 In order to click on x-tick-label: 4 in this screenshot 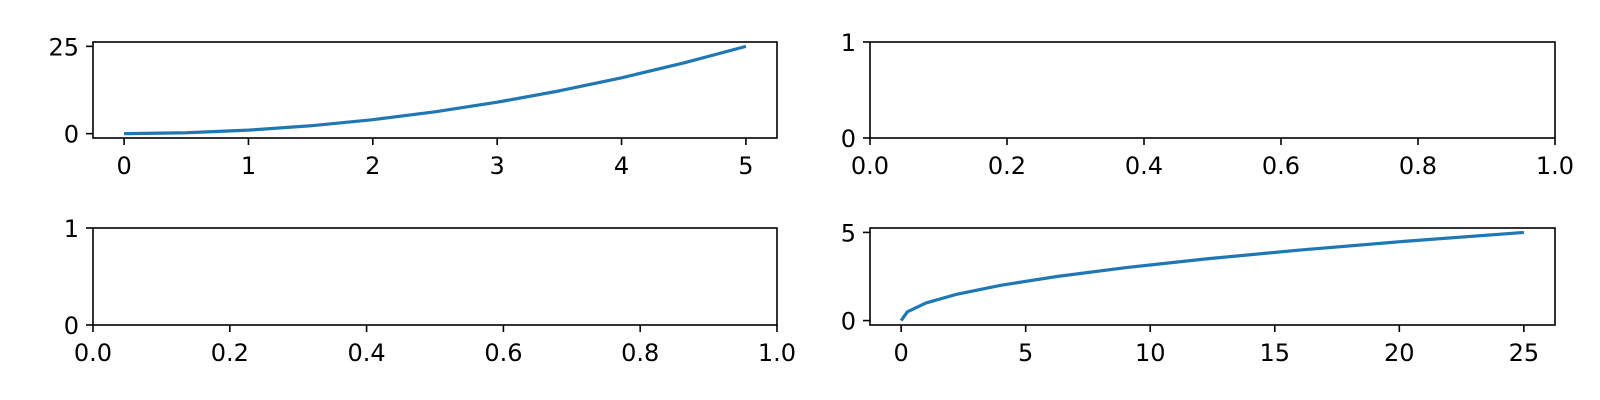, I will do `click(621, 166)`.